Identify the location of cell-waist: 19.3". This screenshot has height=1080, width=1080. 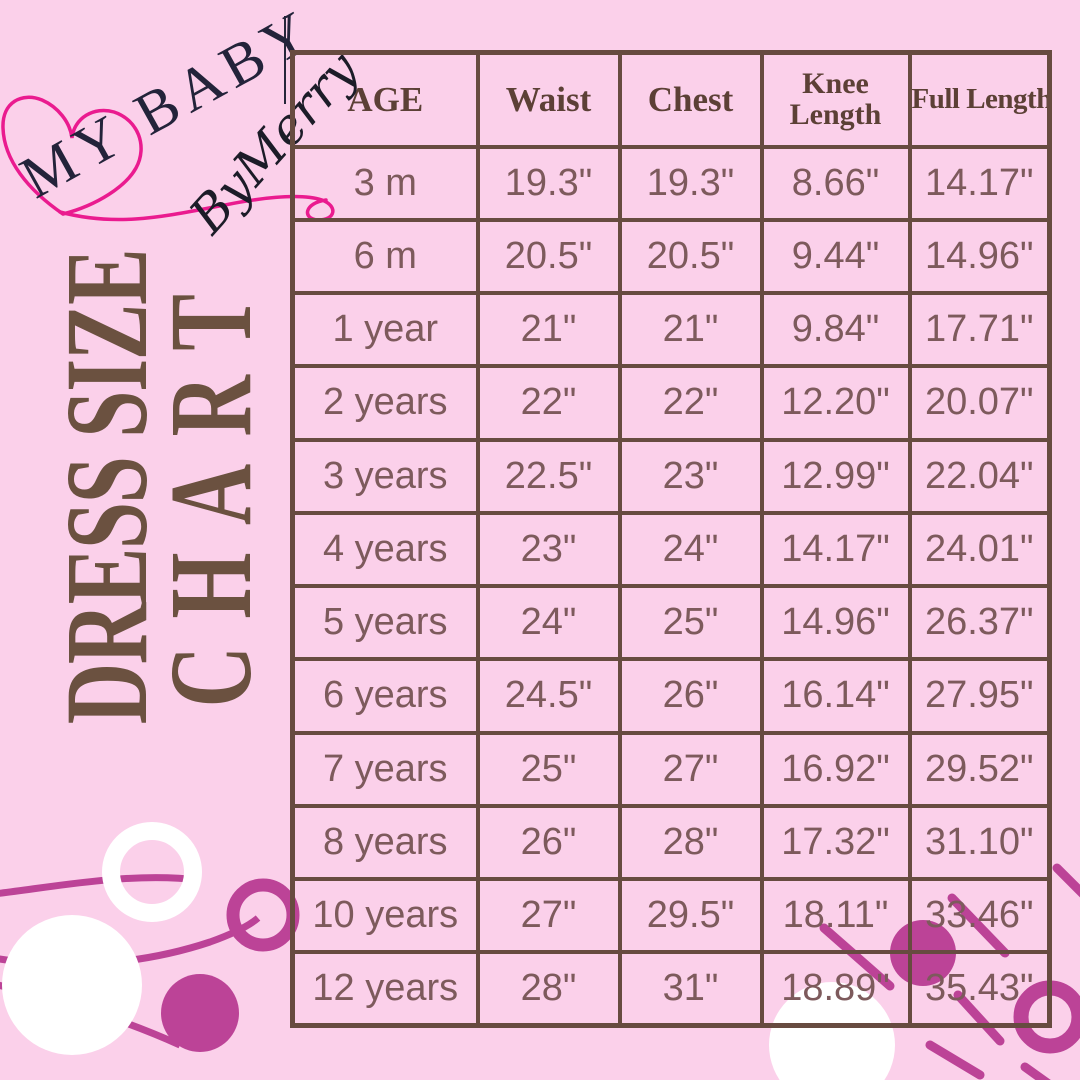
(548, 183).